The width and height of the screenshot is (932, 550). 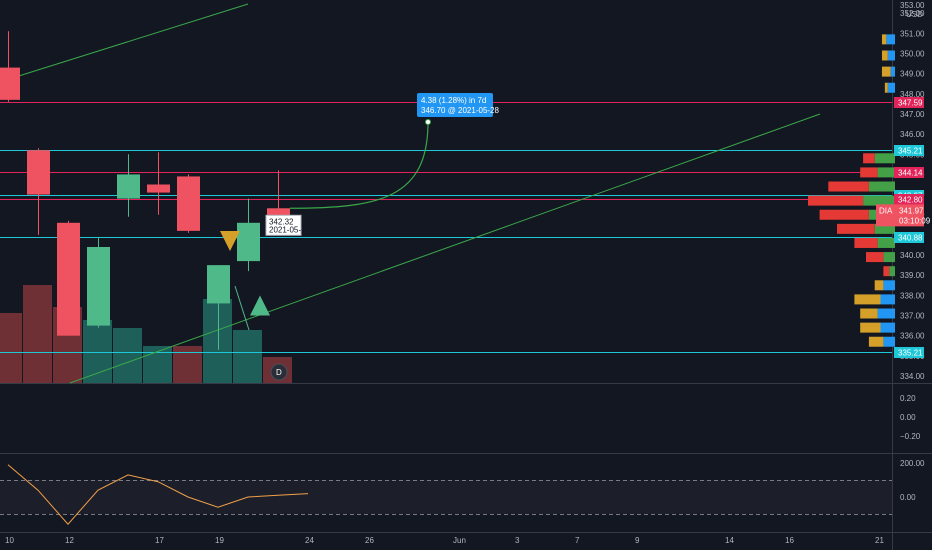 What do you see at coordinates (446, 497) in the screenshot?
I see `cci-band-background` at bounding box center [446, 497].